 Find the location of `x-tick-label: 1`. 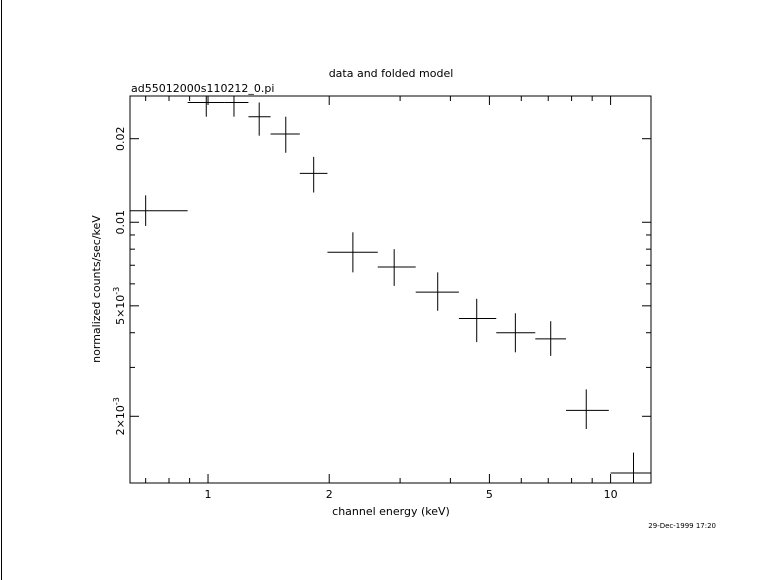

x-tick-label: 1 is located at coordinates (208, 494).